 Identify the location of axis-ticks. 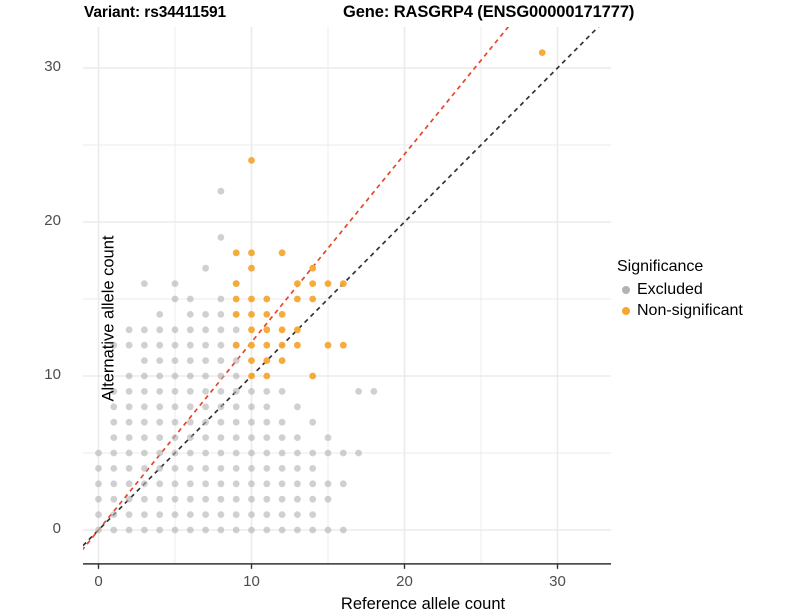
(328, 566).